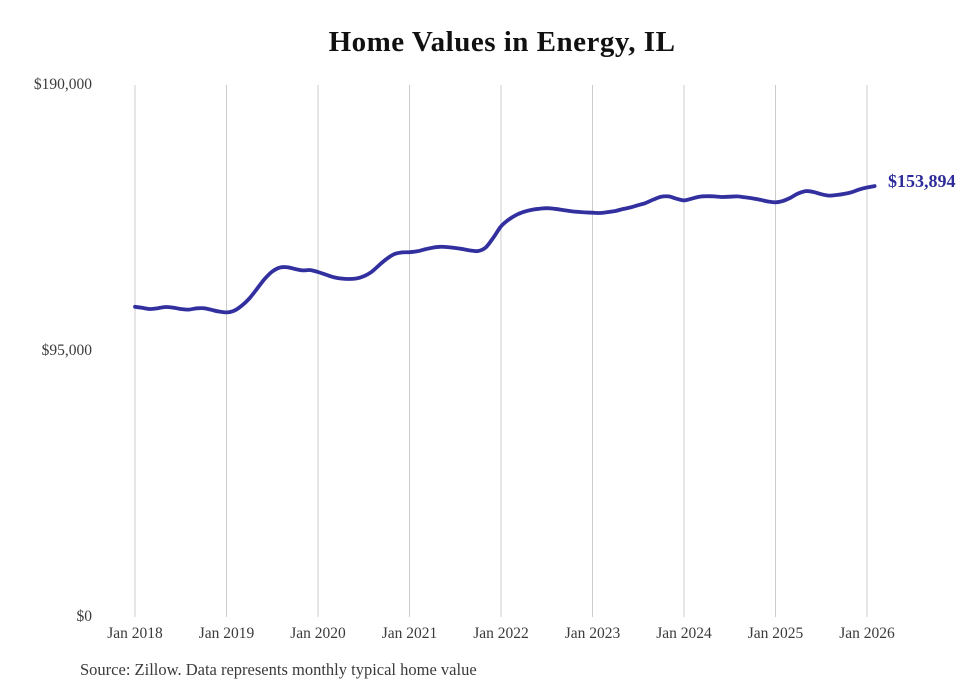 The image size is (980, 699). I want to click on x-tick-label: Jan 2021, so click(409, 633).